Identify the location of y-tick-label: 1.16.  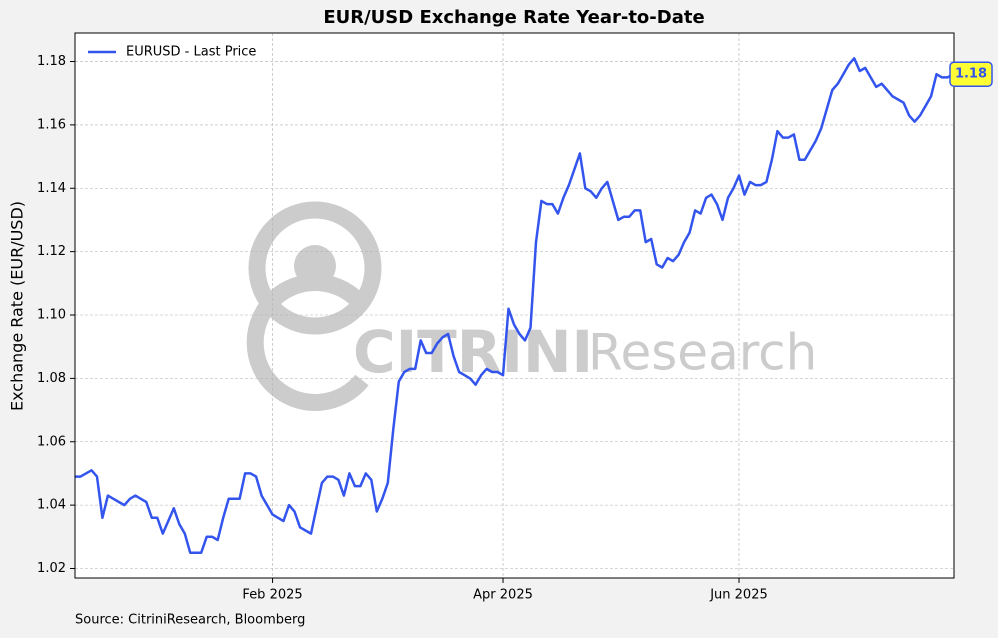
(51, 124).